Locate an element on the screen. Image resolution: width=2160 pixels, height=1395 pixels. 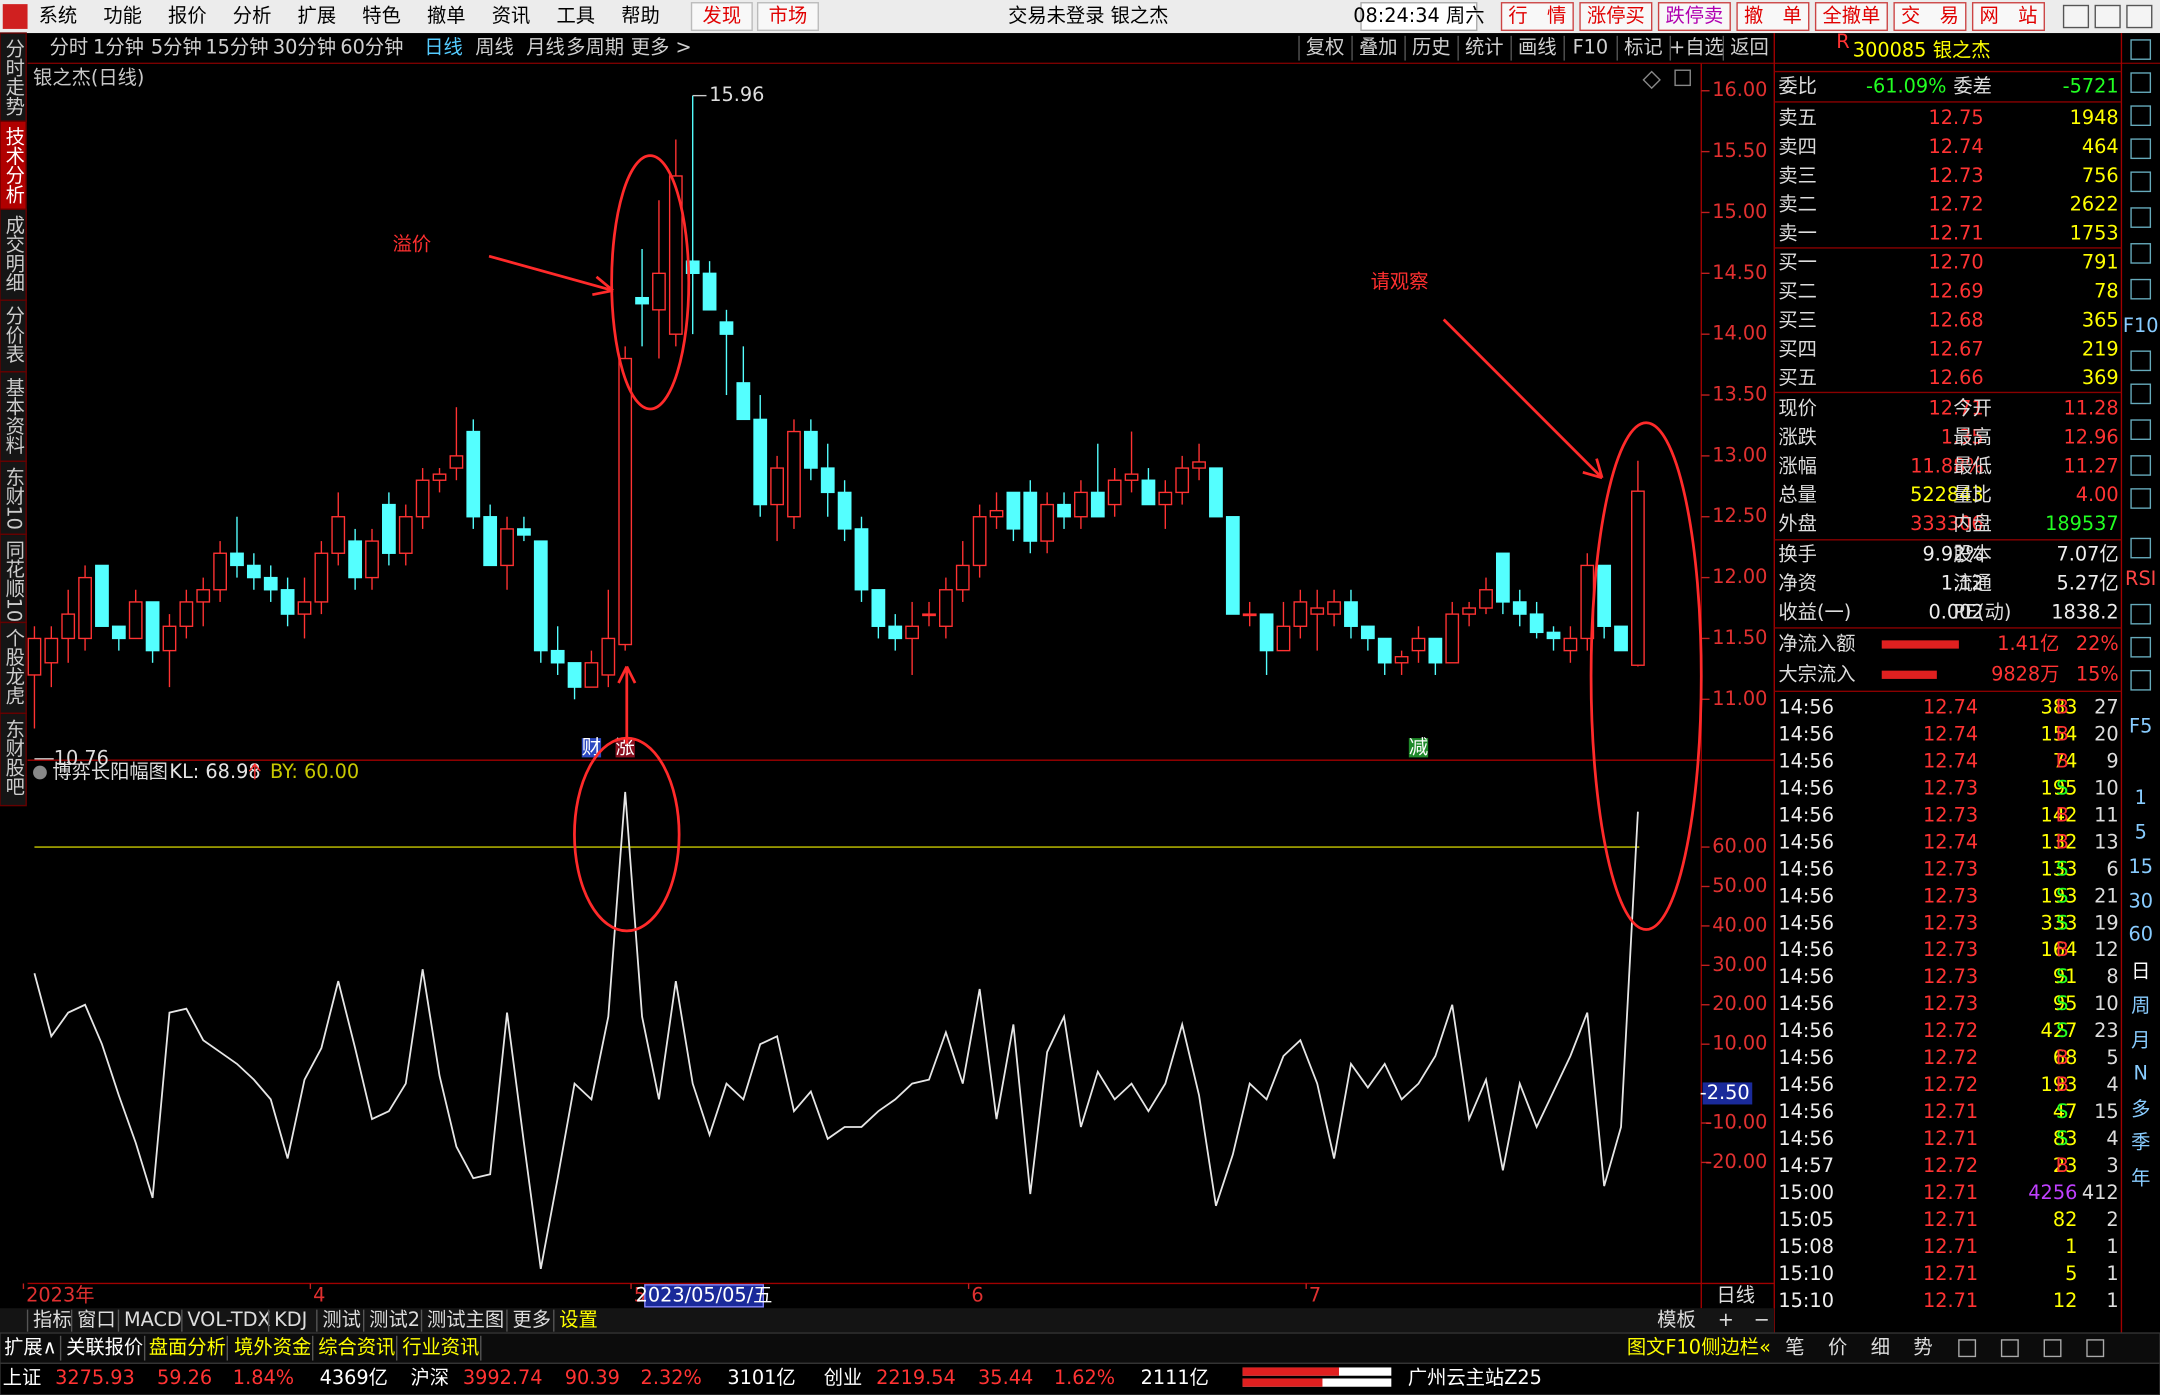
side-tab-label: 个股龙虎 is located at coordinates (13, 666).